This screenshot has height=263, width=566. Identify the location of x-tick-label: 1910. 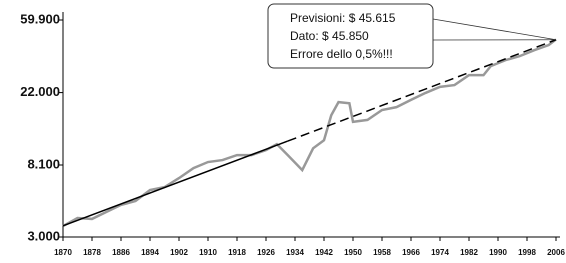
(208, 252).